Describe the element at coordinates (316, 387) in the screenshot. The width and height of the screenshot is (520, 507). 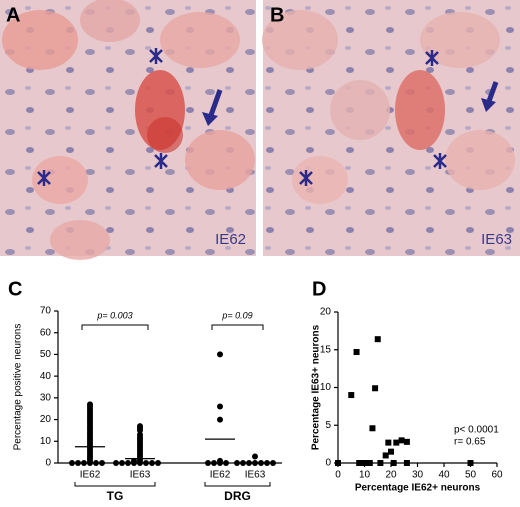
I see `y-axis-label: Percentage IE63+ neurons` at that location.